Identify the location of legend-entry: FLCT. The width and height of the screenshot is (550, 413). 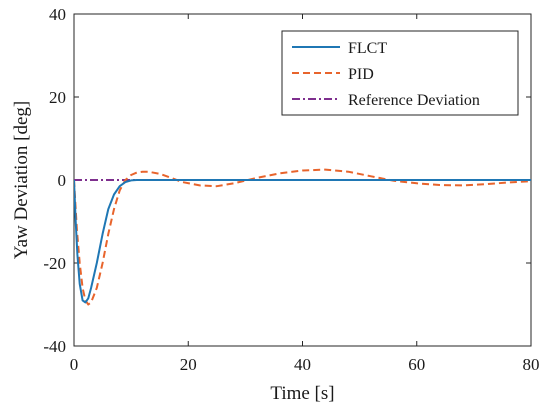
(367, 48).